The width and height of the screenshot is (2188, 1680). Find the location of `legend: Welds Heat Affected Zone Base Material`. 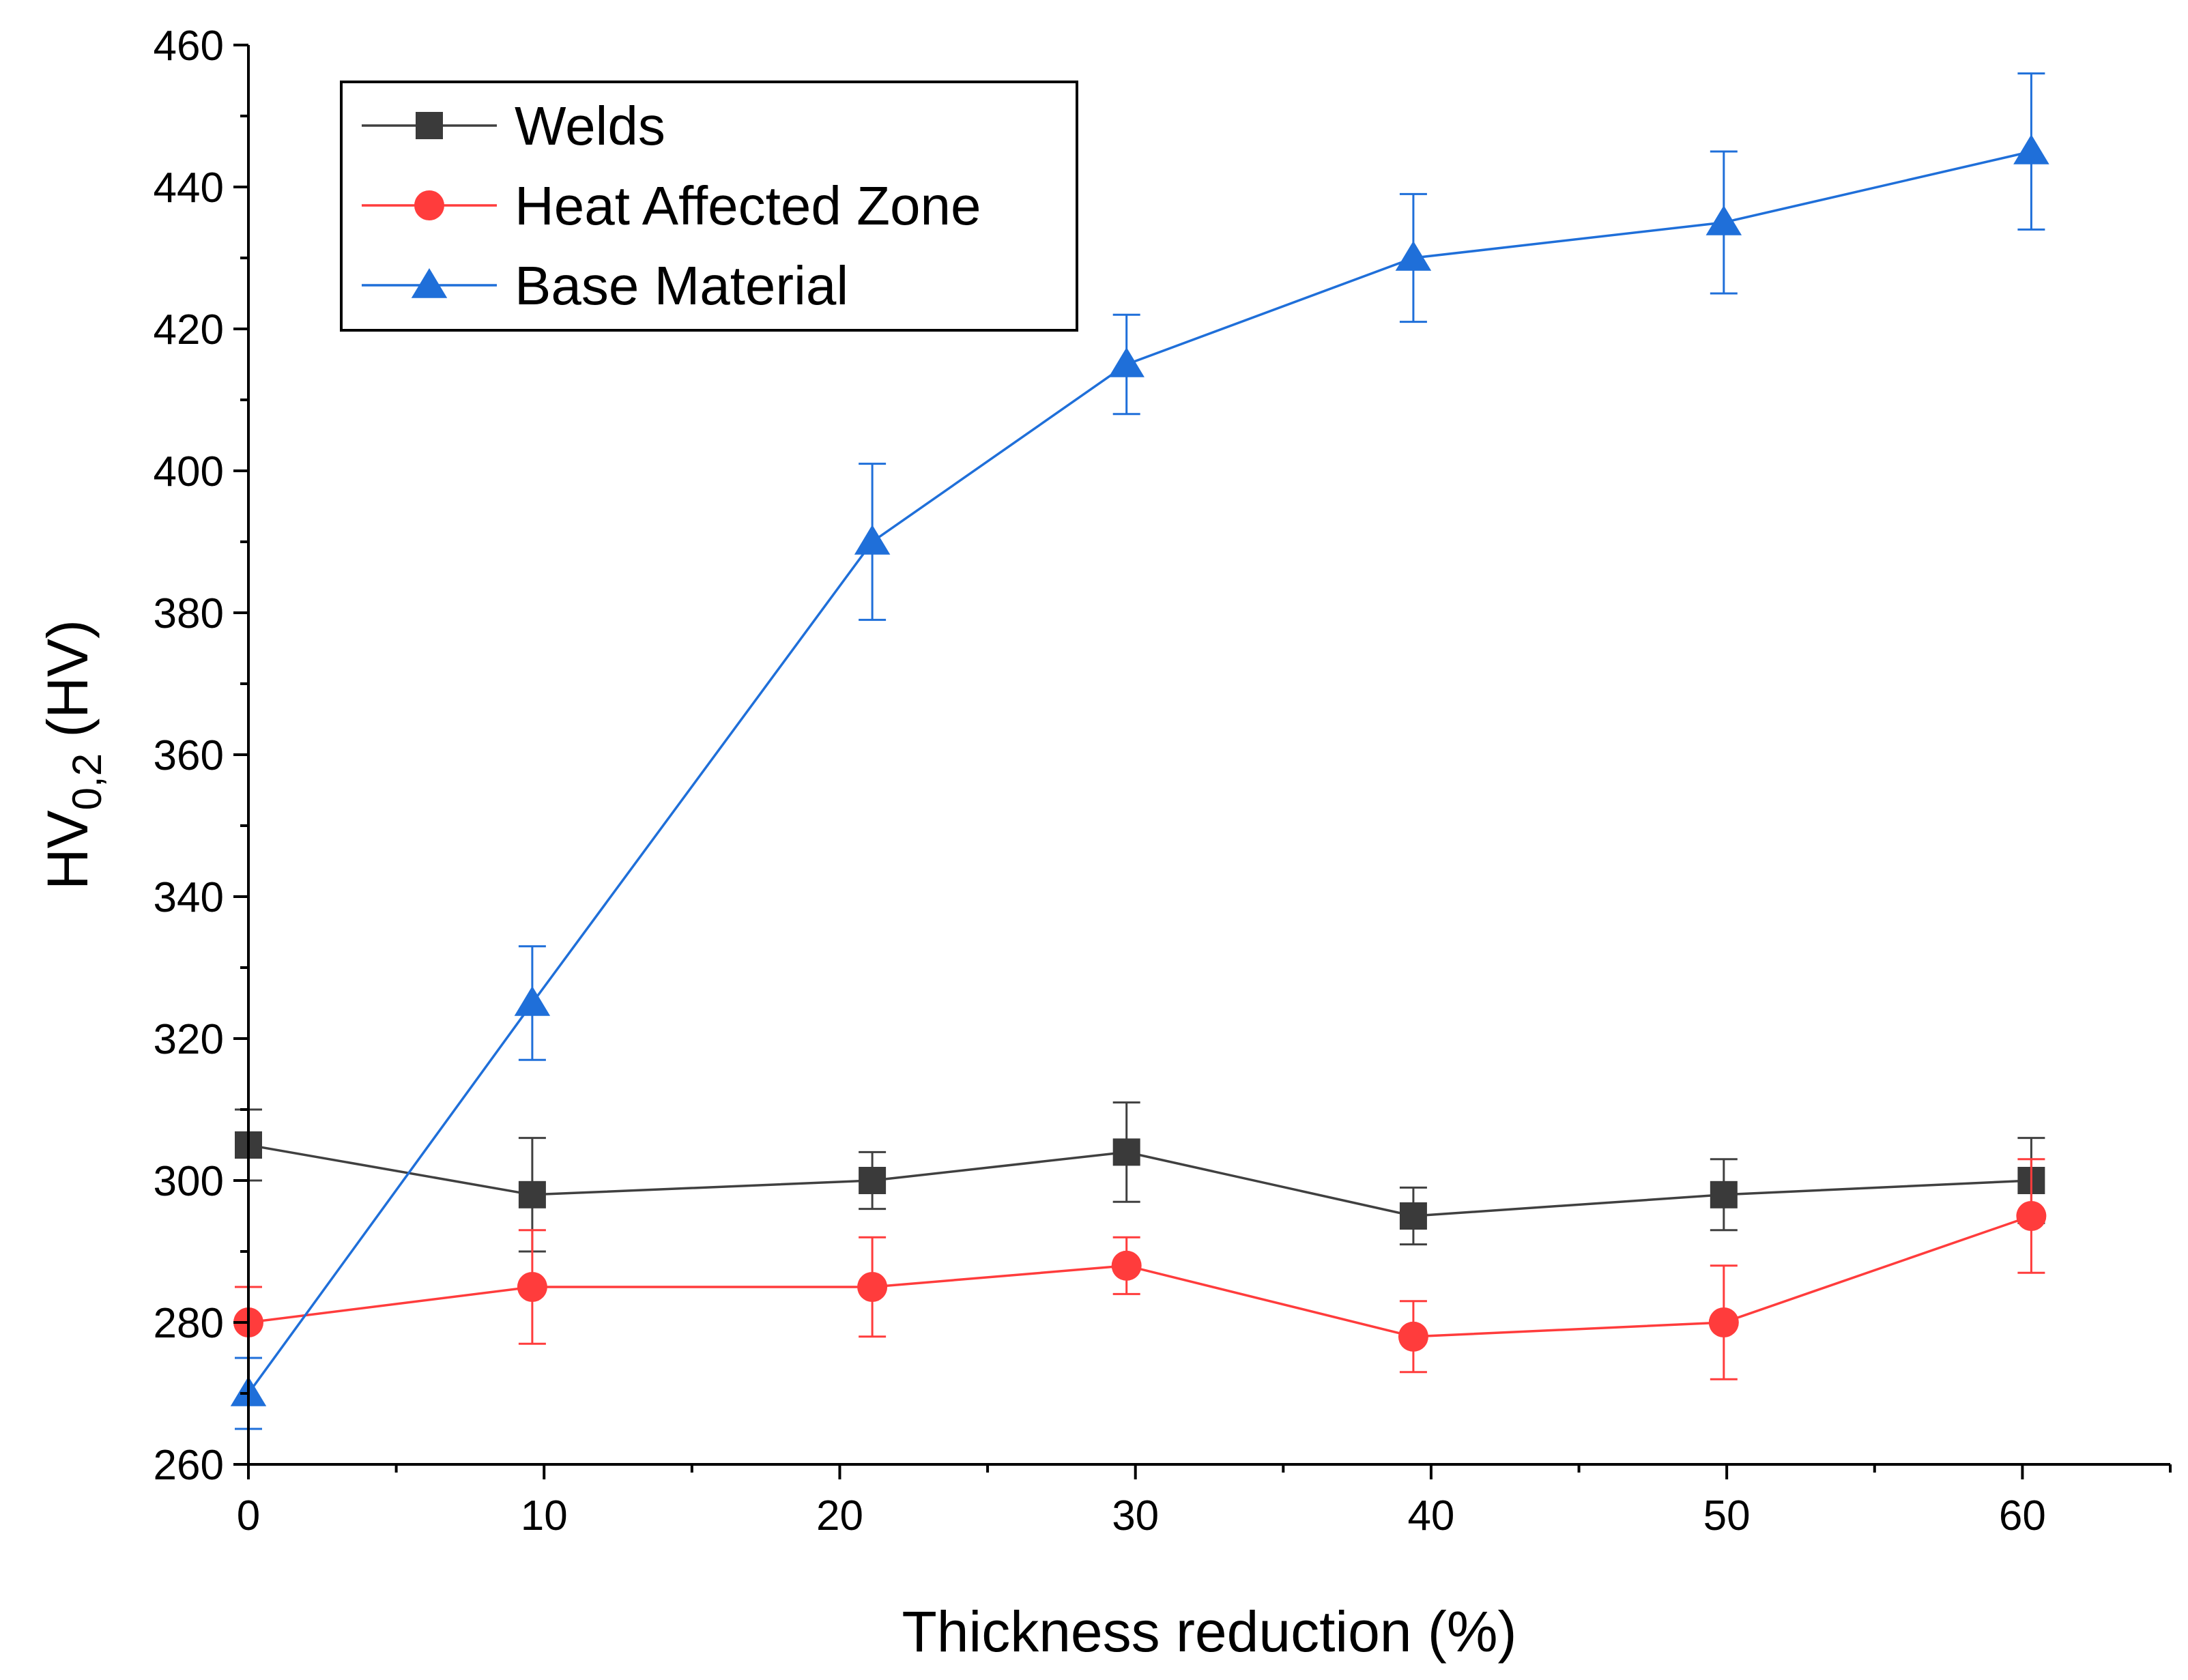

legend: Welds Heat Affected Zone Base Material is located at coordinates (709, 207).